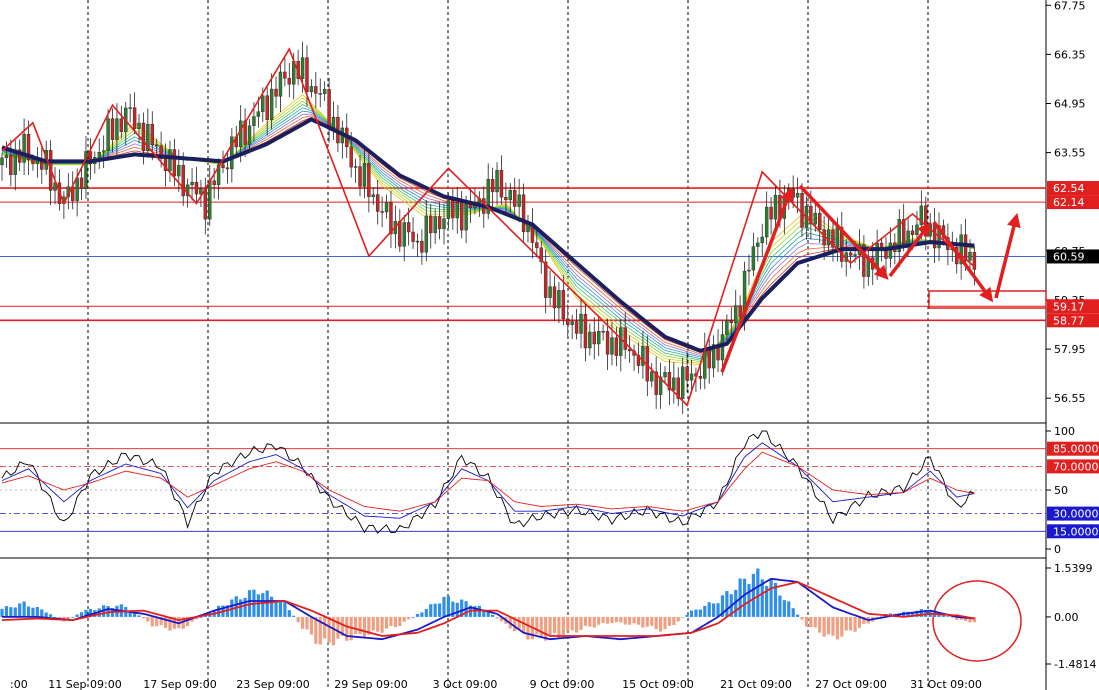 The image size is (1099, 690). What do you see at coordinates (1064, 431) in the screenshot?
I see `stoch-tick-label: 100` at bounding box center [1064, 431].